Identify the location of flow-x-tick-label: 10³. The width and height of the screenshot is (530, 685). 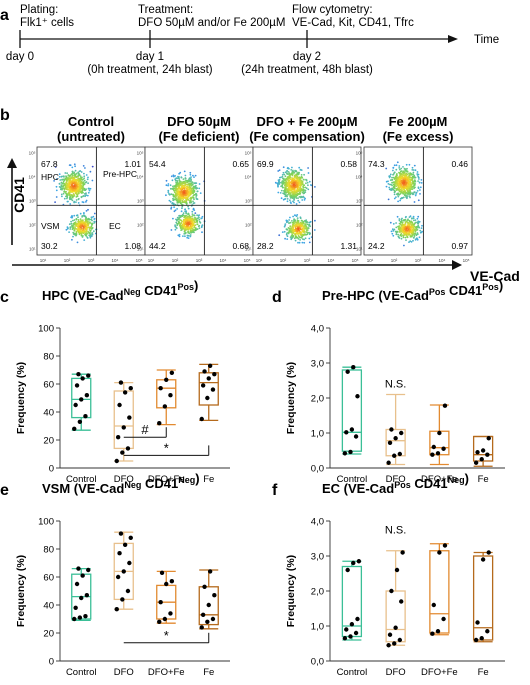
(418, 260).